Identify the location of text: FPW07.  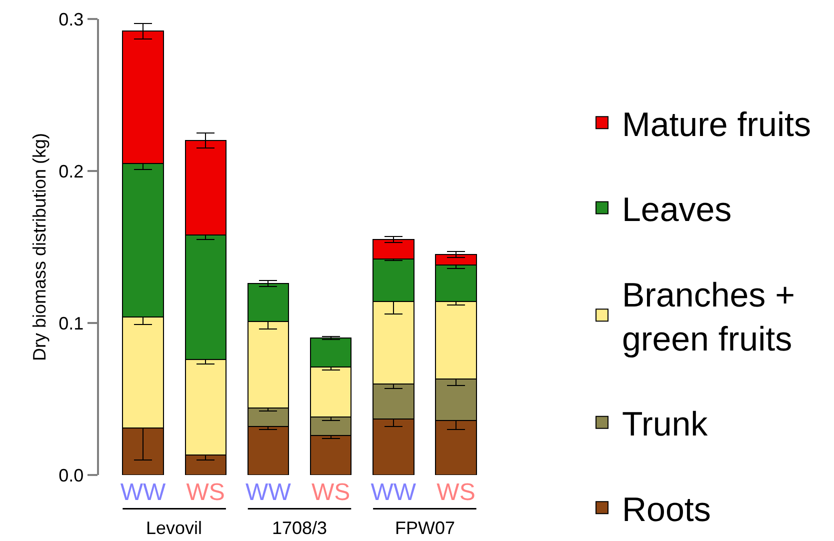
(425, 528).